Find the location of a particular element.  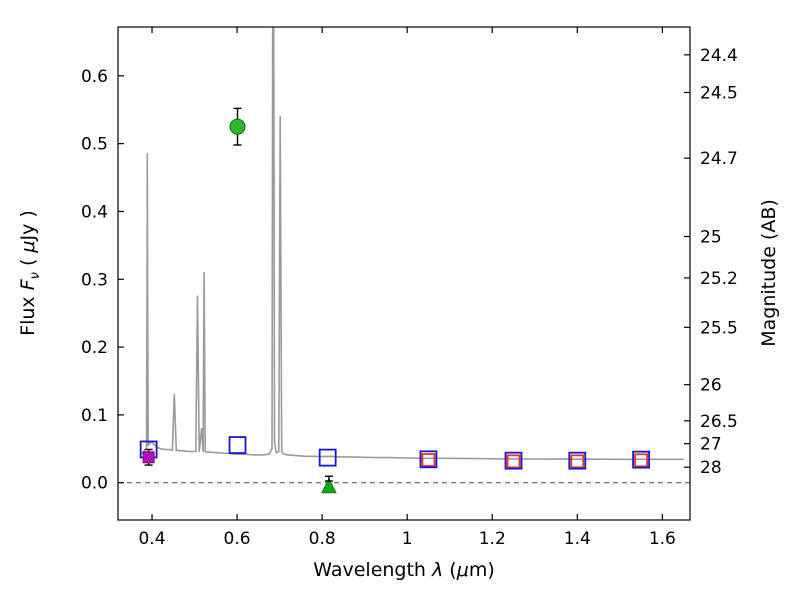

y-tick-label: 0.1 is located at coordinates (94, 416).